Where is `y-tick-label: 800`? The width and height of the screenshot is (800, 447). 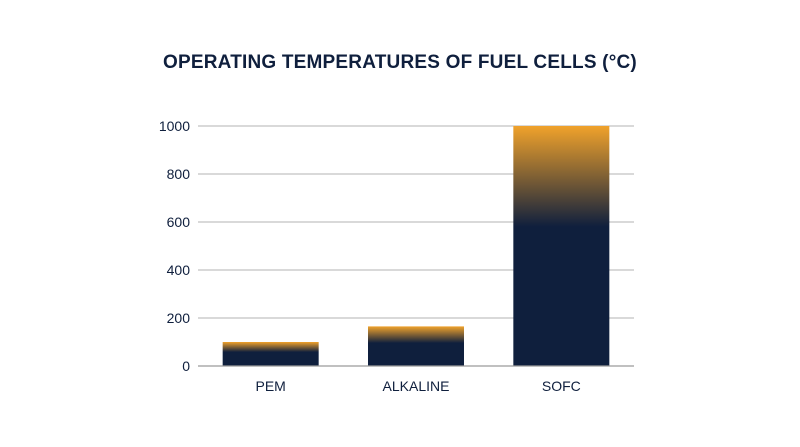
y-tick-label: 800 is located at coordinates (179, 174).